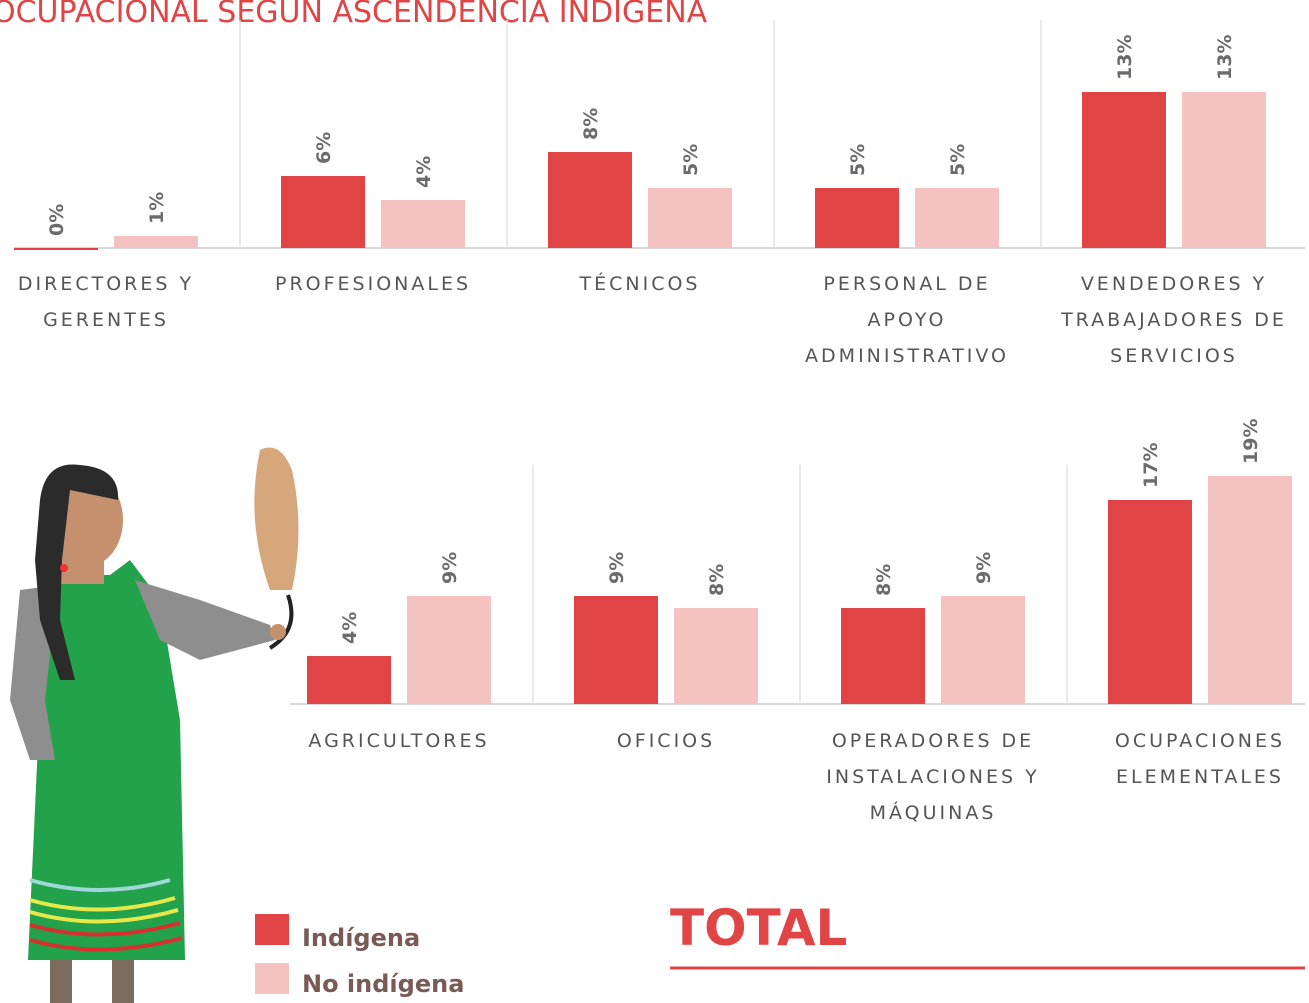  What do you see at coordinates (640, 284) in the screenshot?
I see `category-label: TÉCNICOS` at bounding box center [640, 284].